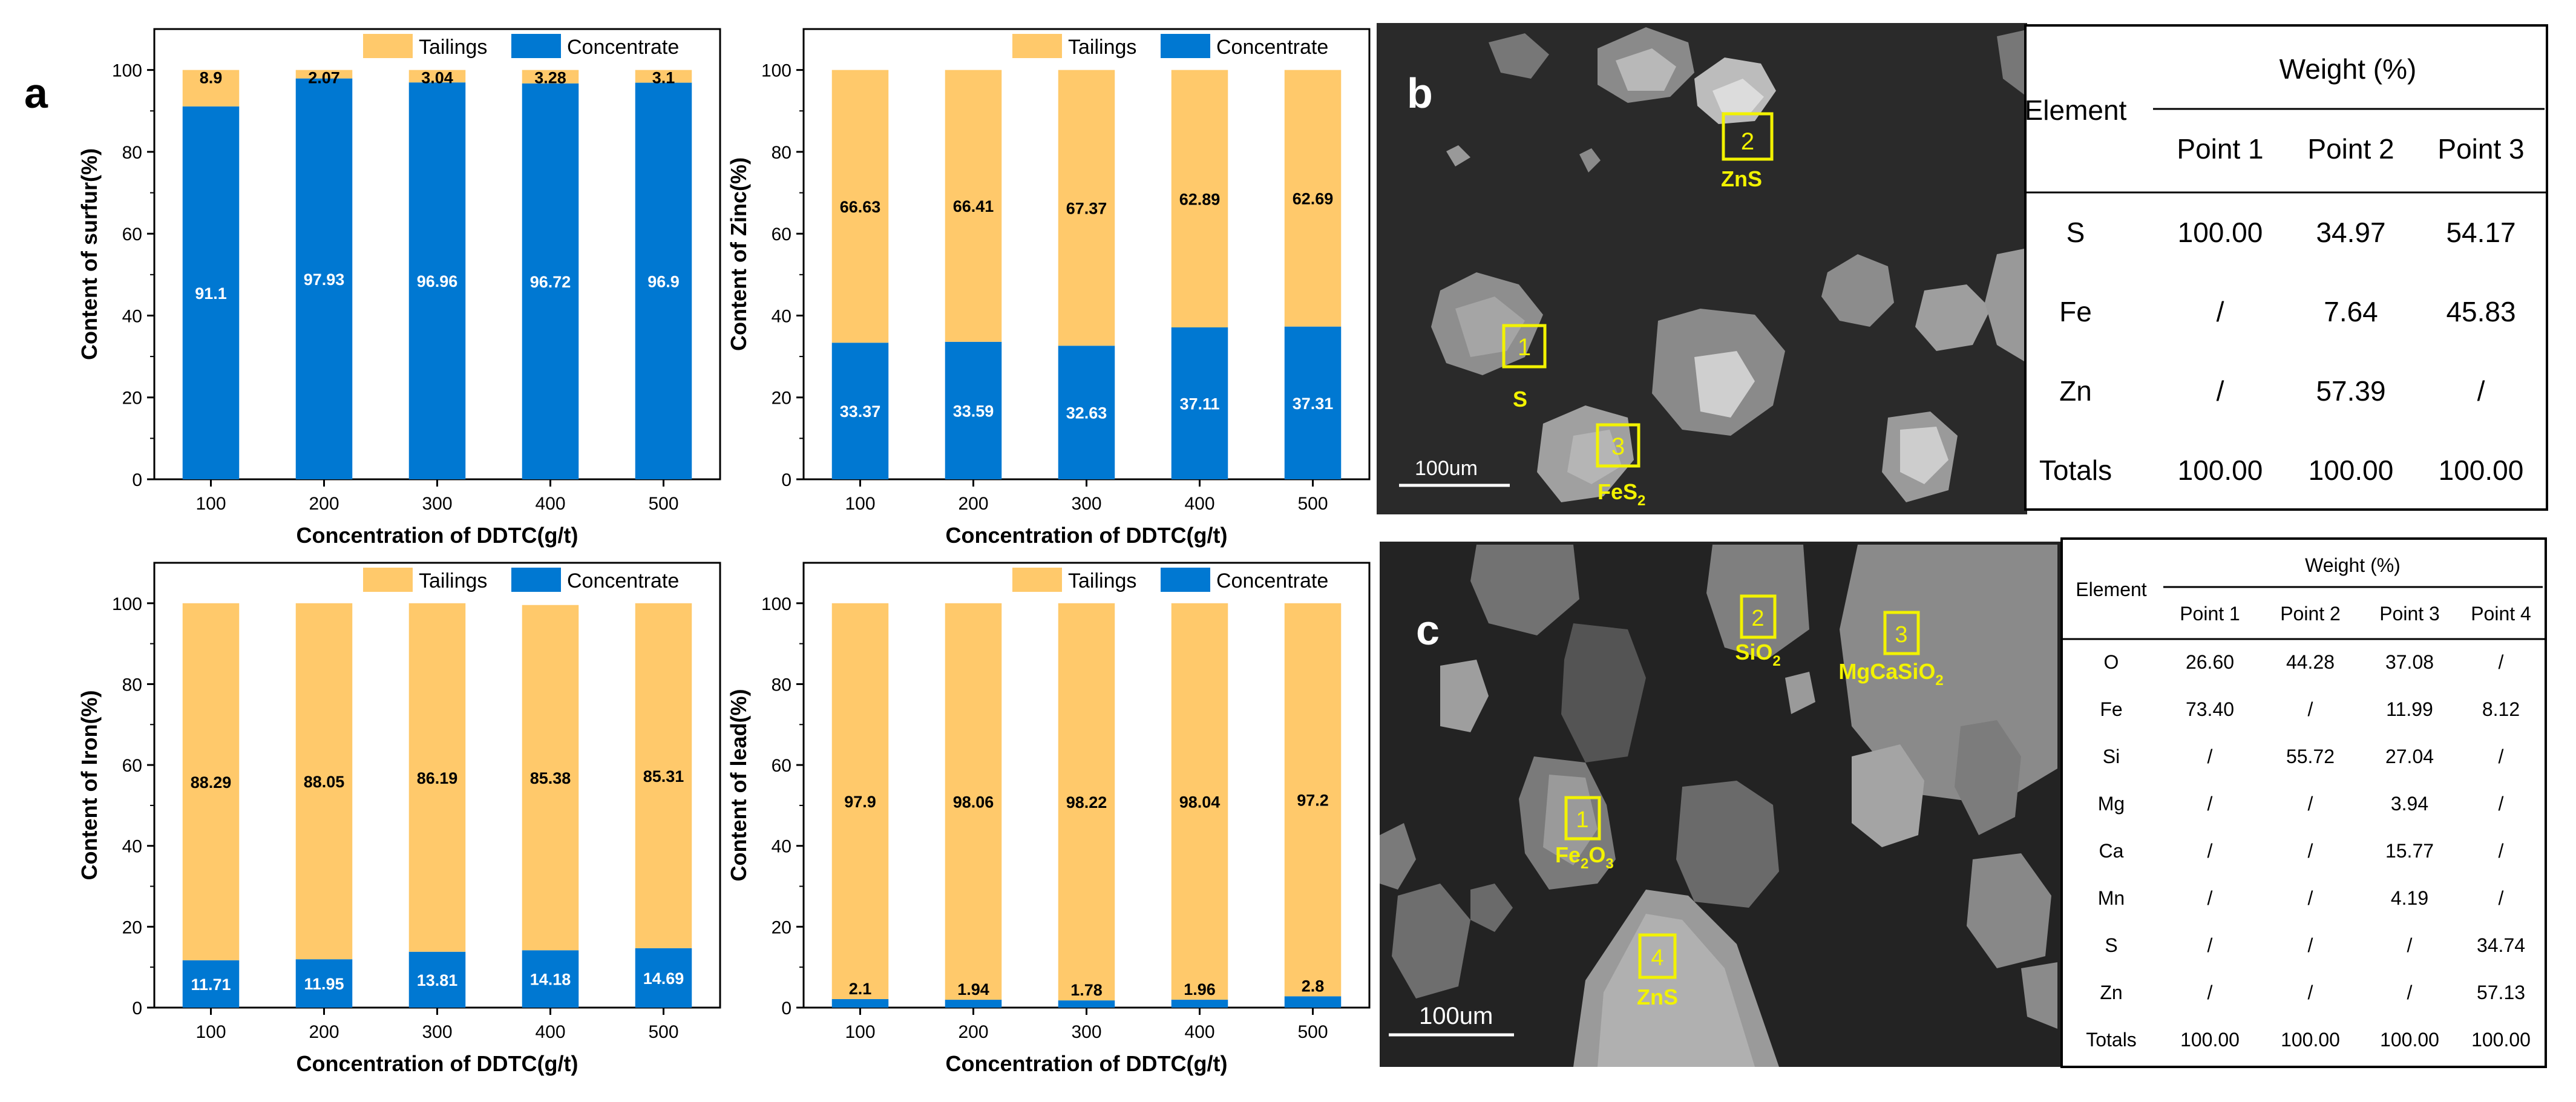  Describe the element at coordinates (860, 802) in the screenshot. I see `data-label-tailings: 97.9` at that location.